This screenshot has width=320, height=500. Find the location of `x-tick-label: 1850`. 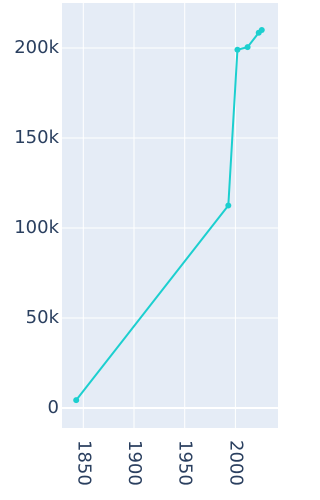

x-tick-label: 1850 is located at coordinates (83, 463).